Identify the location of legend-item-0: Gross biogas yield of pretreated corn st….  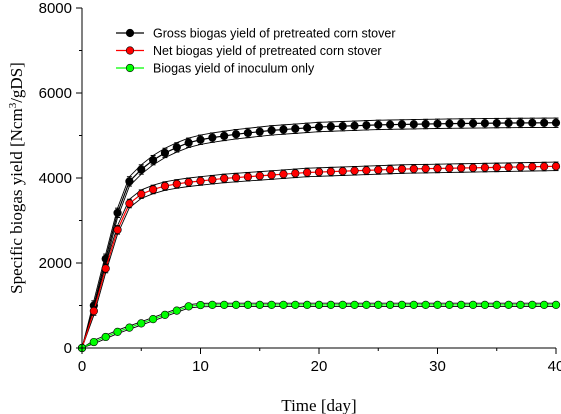
(255, 34).